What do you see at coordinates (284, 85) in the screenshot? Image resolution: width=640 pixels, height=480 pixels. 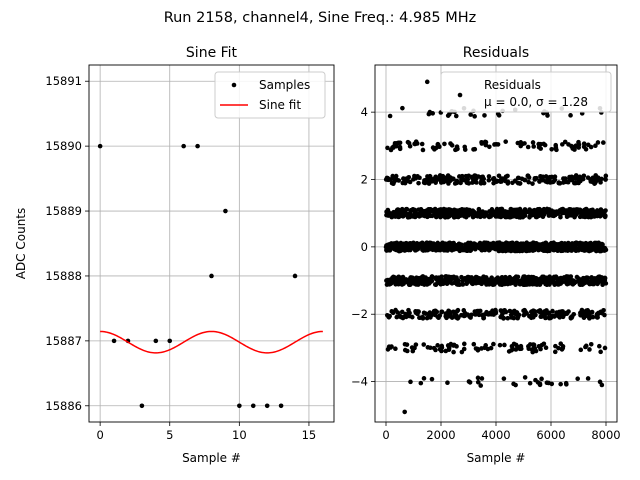 I see `legend-samples-label: Samples` at bounding box center [284, 85].